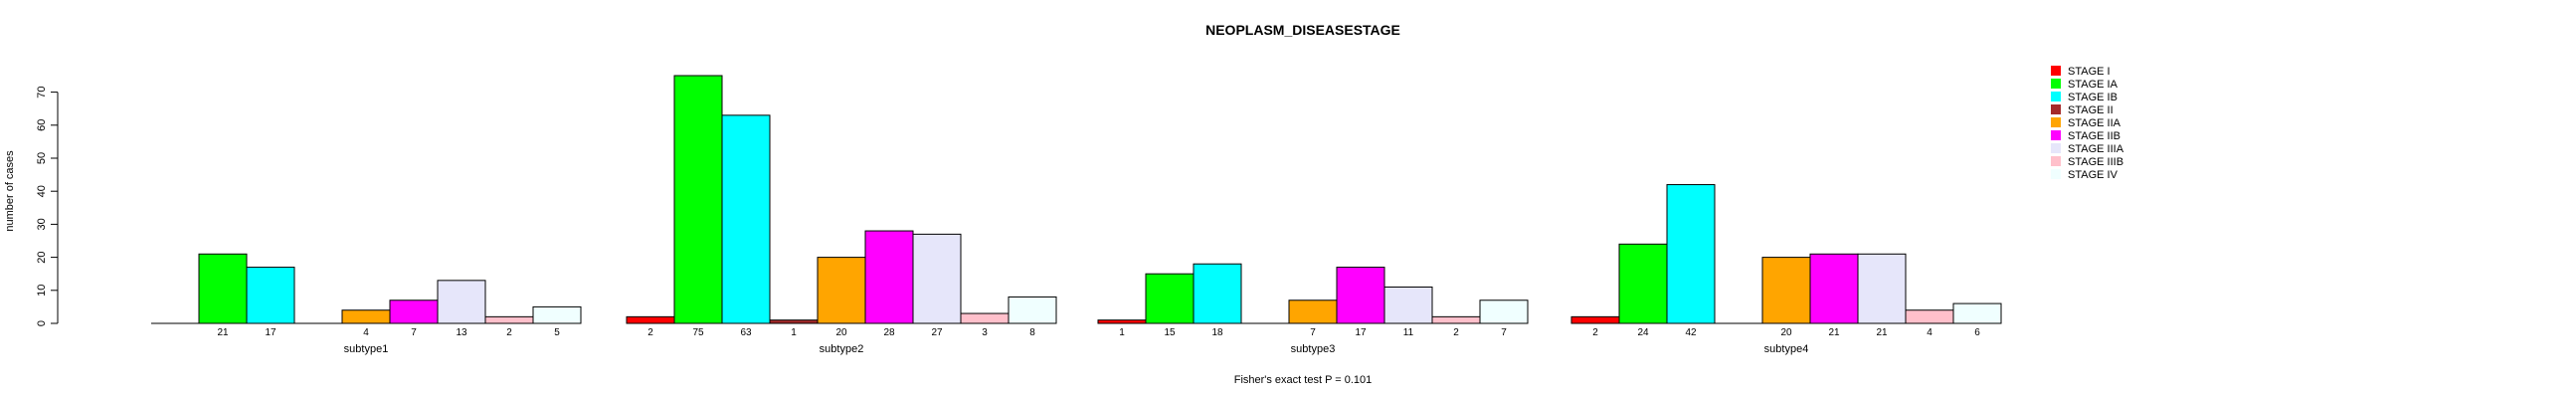  What do you see at coordinates (42, 224) in the screenshot?
I see `y-tick-label: 30` at bounding box center [42, 224].